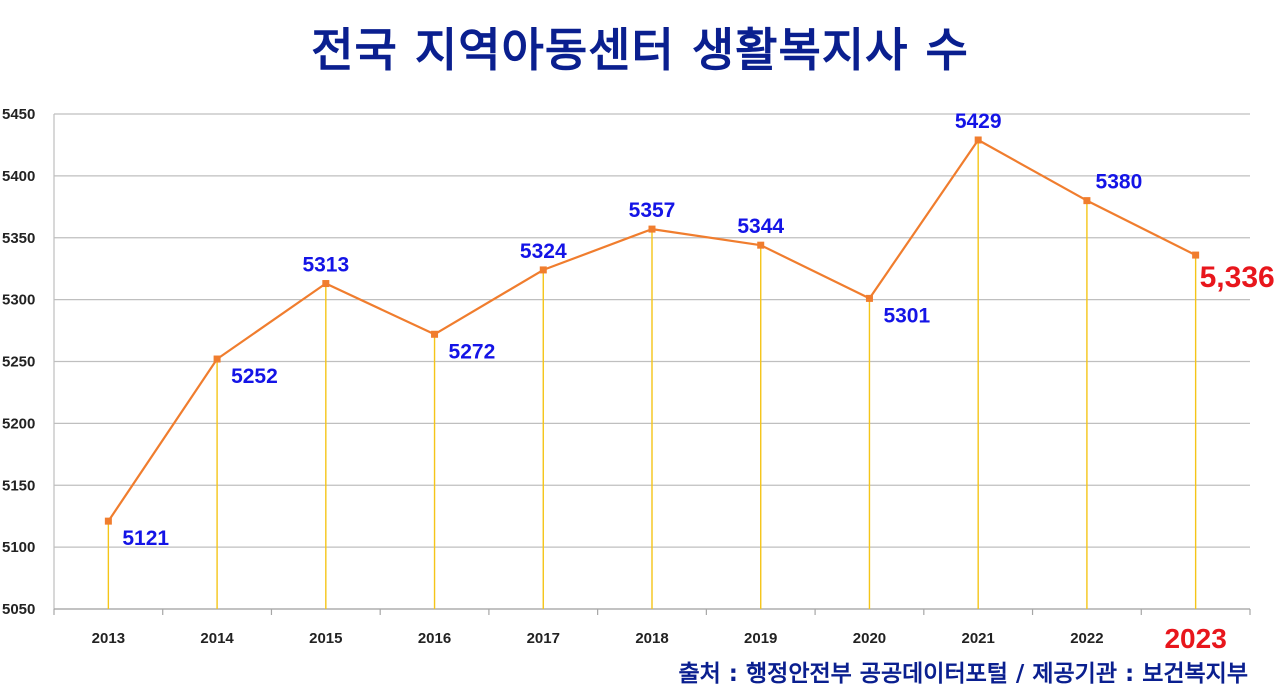 This screenshot has width=1280, height=695. What do you see at coordinates (18, 423) in the screenshot?
I see `y-tick-label: 5200` at bounding box center [18, 423].